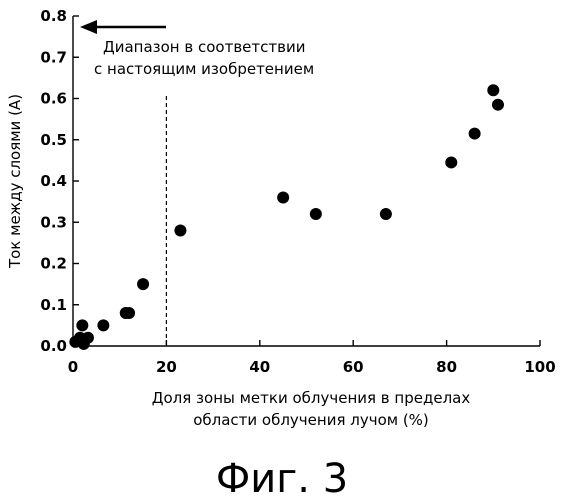 The image size is (562, 500). What do you see at coordinates (311, 398) in the screenshot?
I see `x-axis-title-line-1: Доля зоны метки облучения в пределах` at bounding box center [311, 398].